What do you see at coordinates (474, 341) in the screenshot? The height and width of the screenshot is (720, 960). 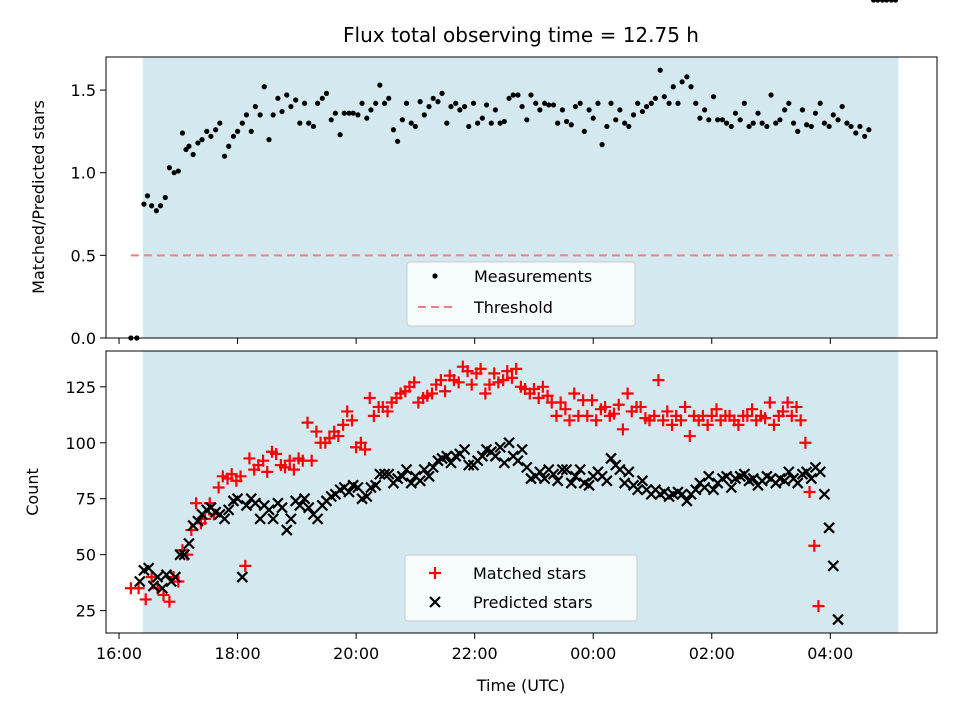 I see `ratio-x-ticks` at bounding box center [474, 341].